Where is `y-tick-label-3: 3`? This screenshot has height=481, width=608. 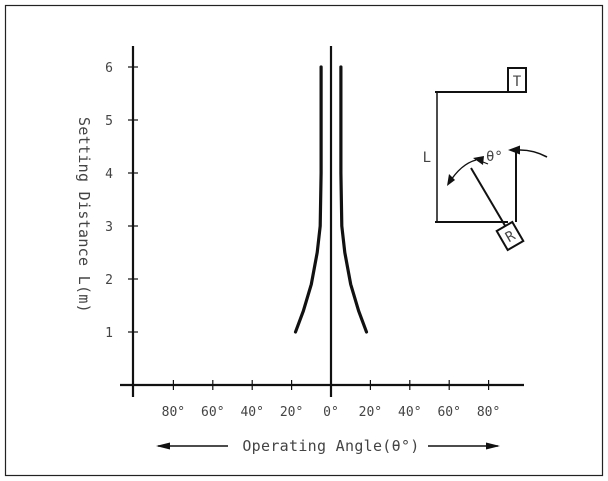 y-tick-label-3: 3 is located at coordinates (109, 227).